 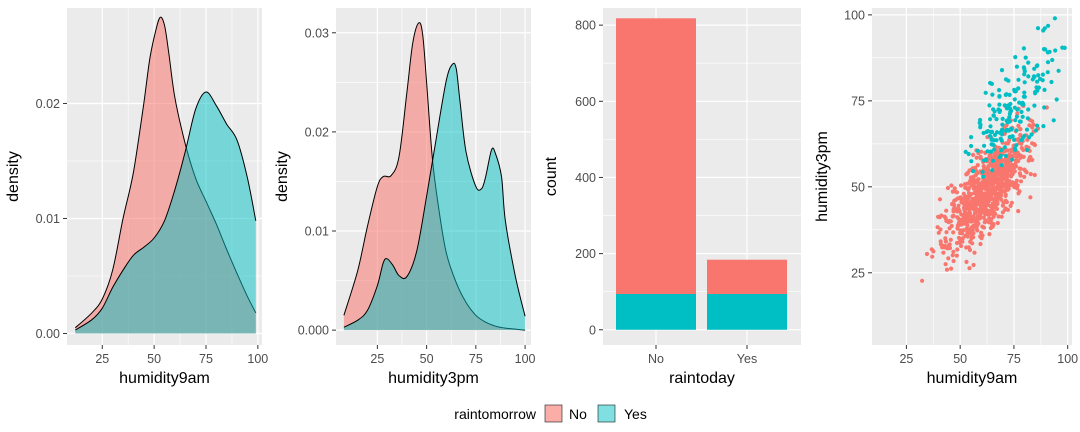 What do you see at coordinates (433, 378) in the screenshot?
I see `x-axis-title: humidity3pm` at bounding box center [433, 378].